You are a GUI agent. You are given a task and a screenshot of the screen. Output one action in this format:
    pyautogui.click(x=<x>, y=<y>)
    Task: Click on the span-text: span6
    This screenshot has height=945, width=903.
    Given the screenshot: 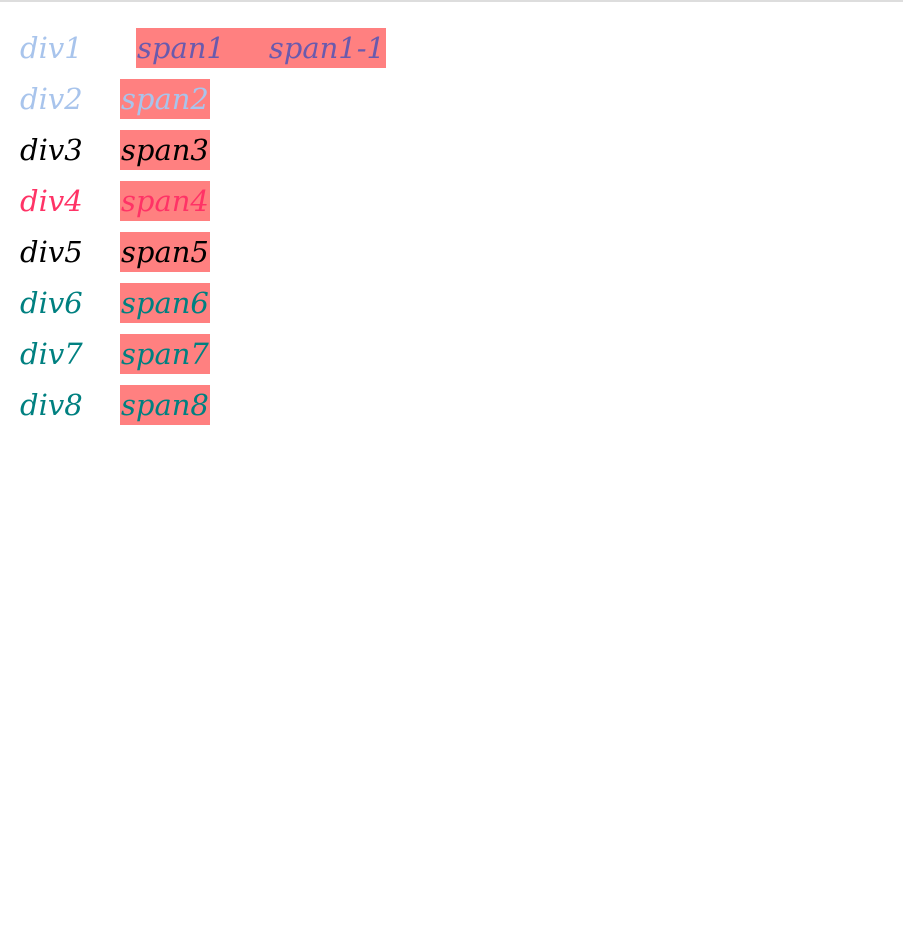 What is the action you would take?
    pyautogui.click(x=165, y=303)
    